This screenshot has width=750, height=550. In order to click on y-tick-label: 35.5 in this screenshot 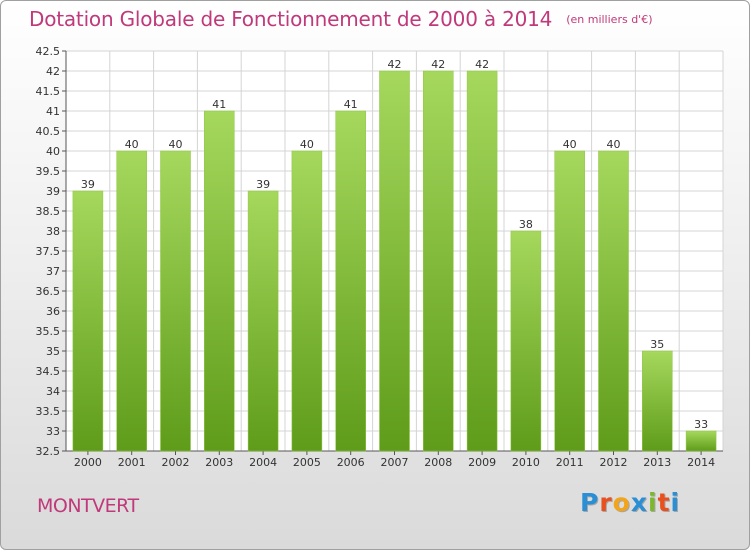, I will do `click(48, 331)`.